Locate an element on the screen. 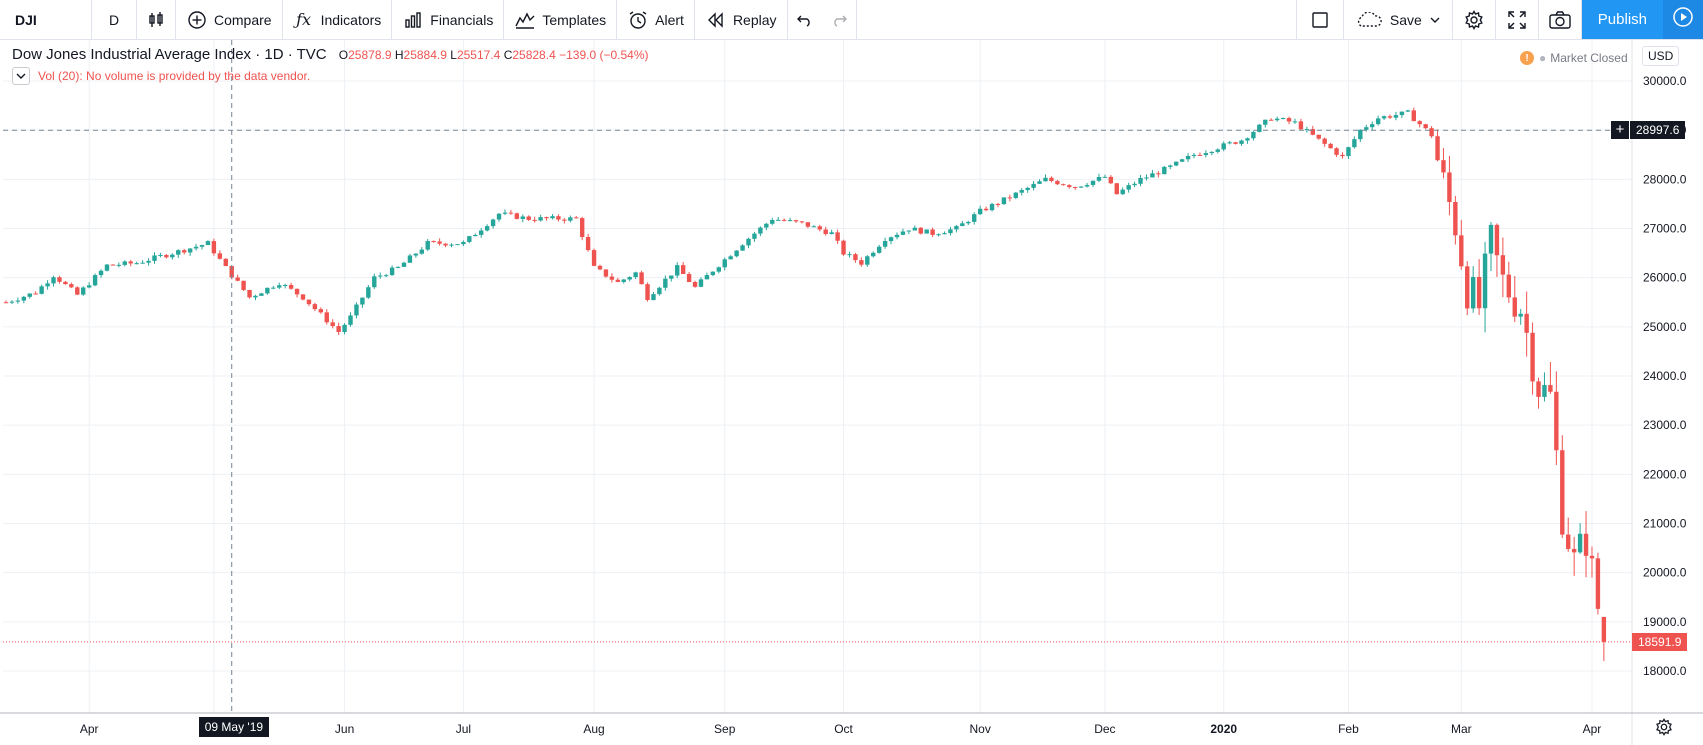 Image resolution: width=1703 pixels, height=745 pixels. time-tick-label: Mar is located at coordinates (1461, 729).